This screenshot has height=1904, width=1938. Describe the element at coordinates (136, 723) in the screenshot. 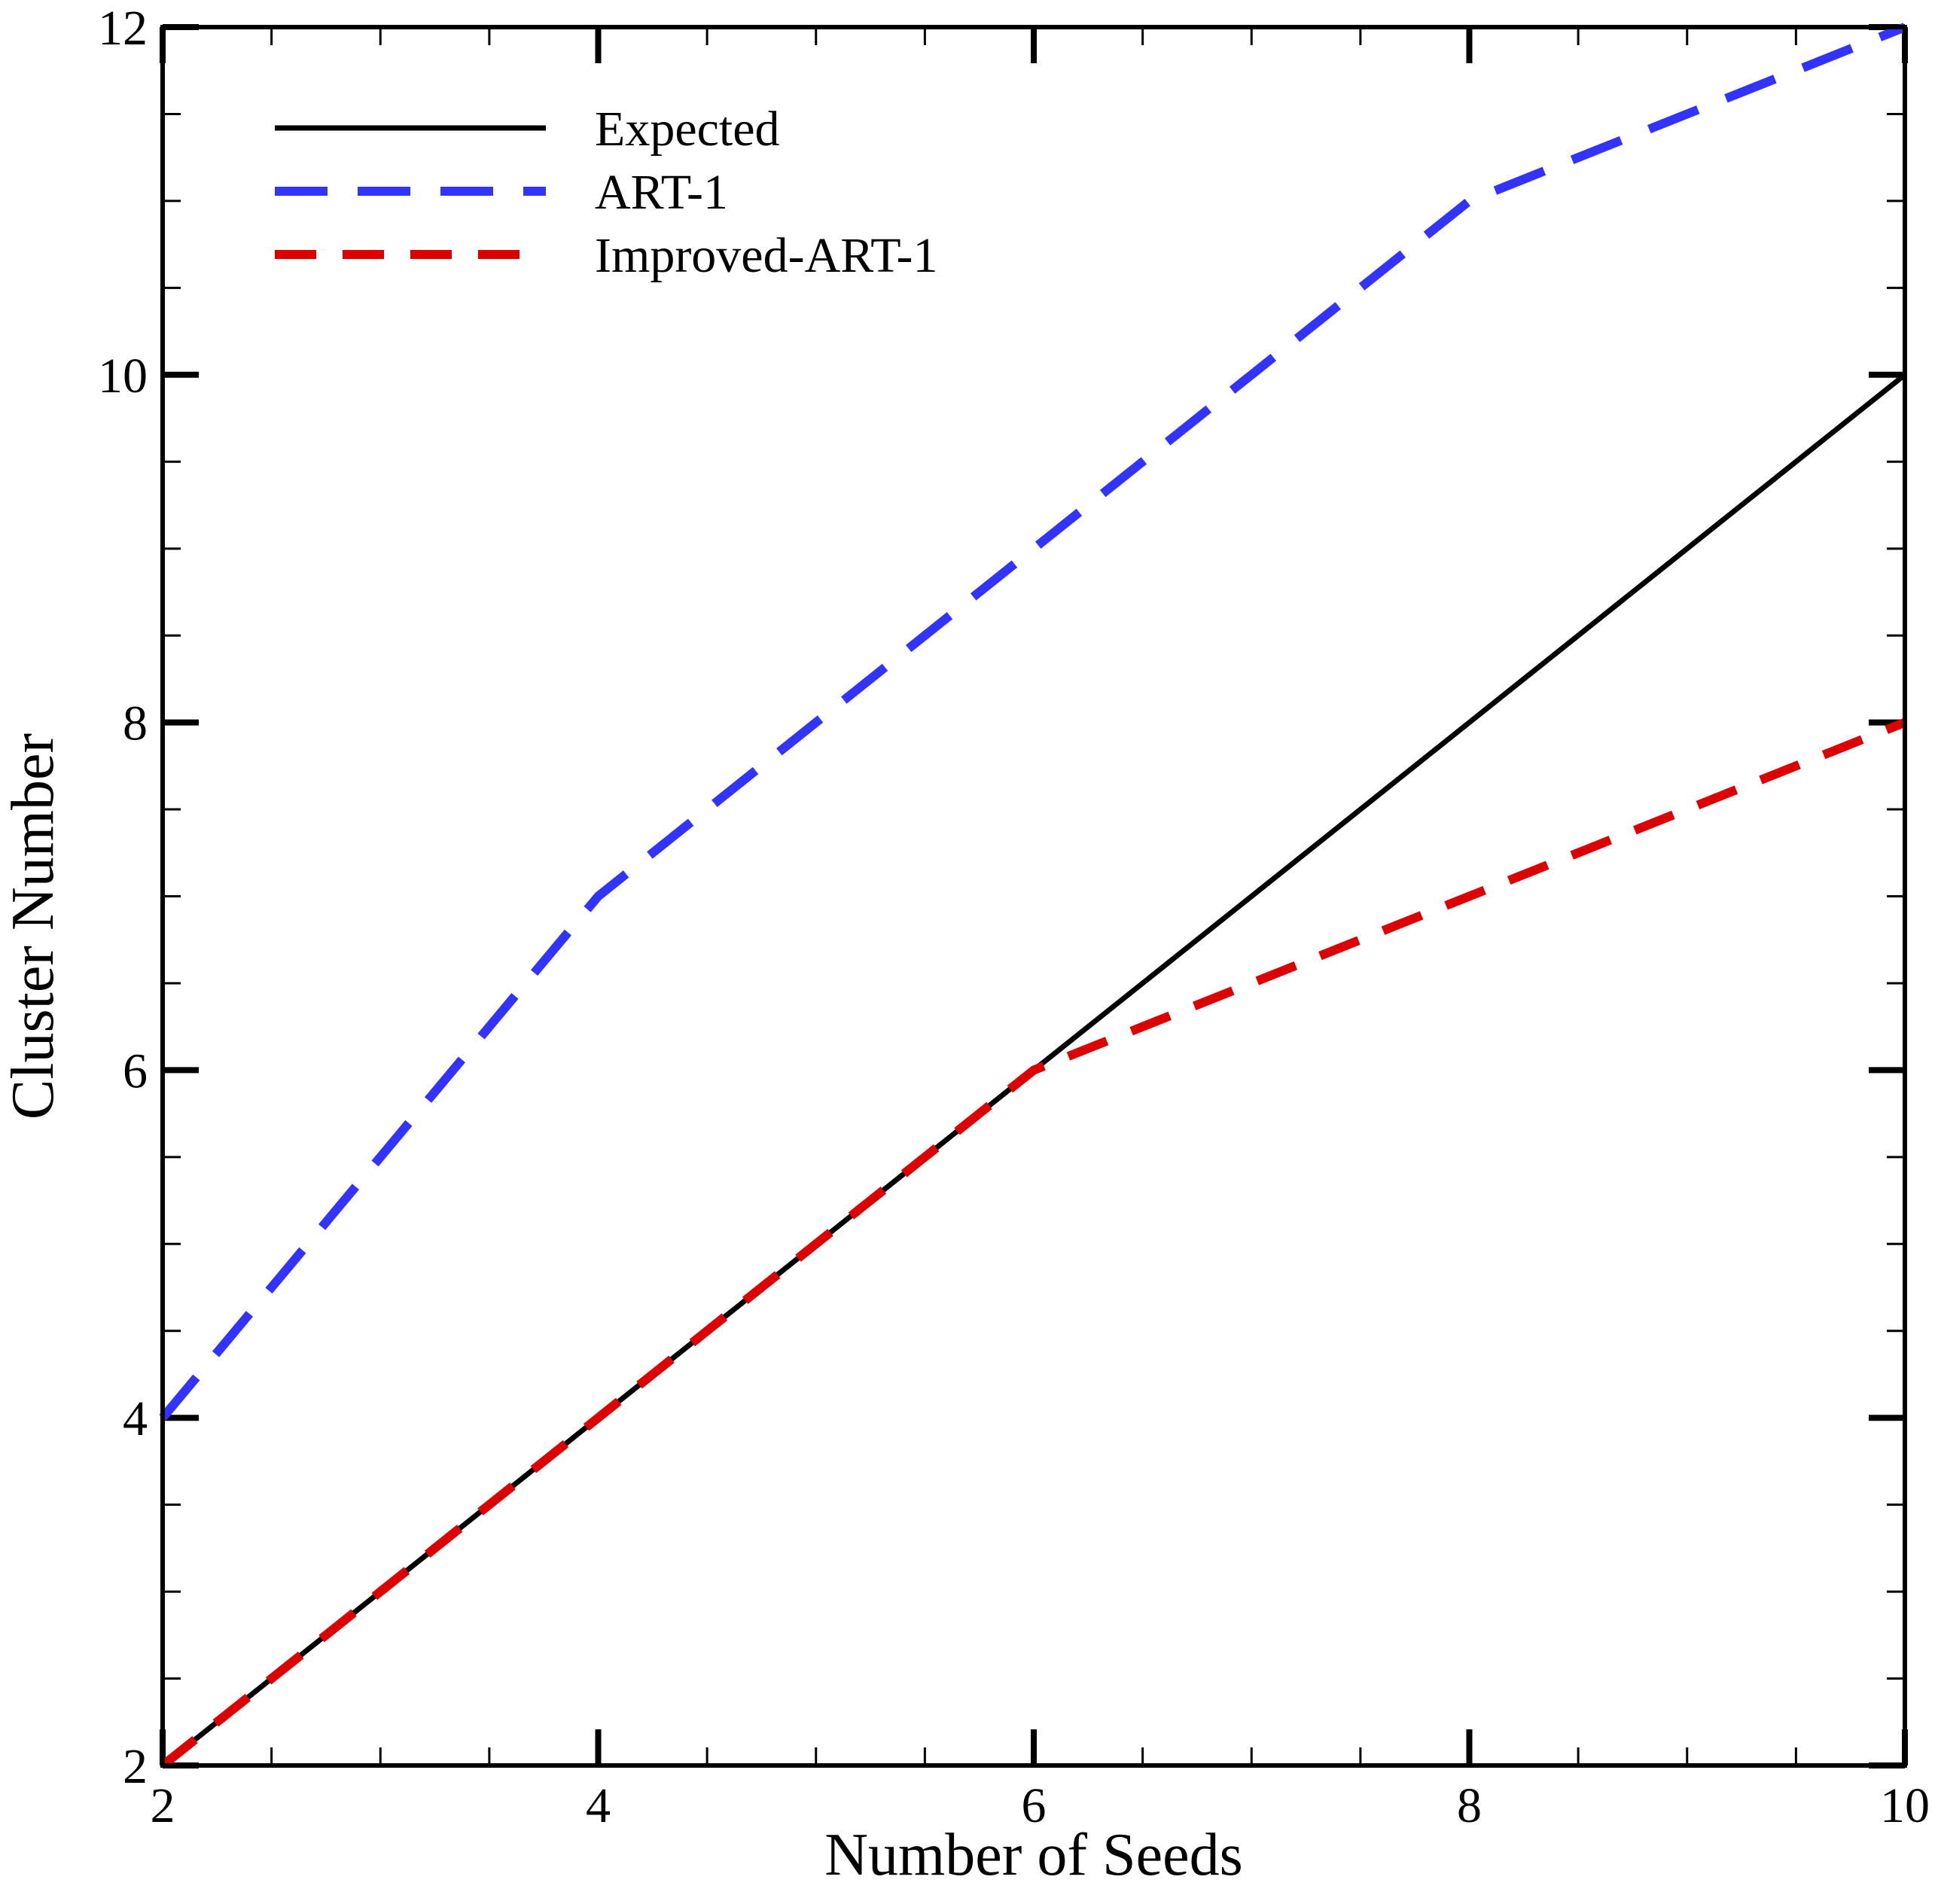

I see `y-tick-label: 8` at that location.